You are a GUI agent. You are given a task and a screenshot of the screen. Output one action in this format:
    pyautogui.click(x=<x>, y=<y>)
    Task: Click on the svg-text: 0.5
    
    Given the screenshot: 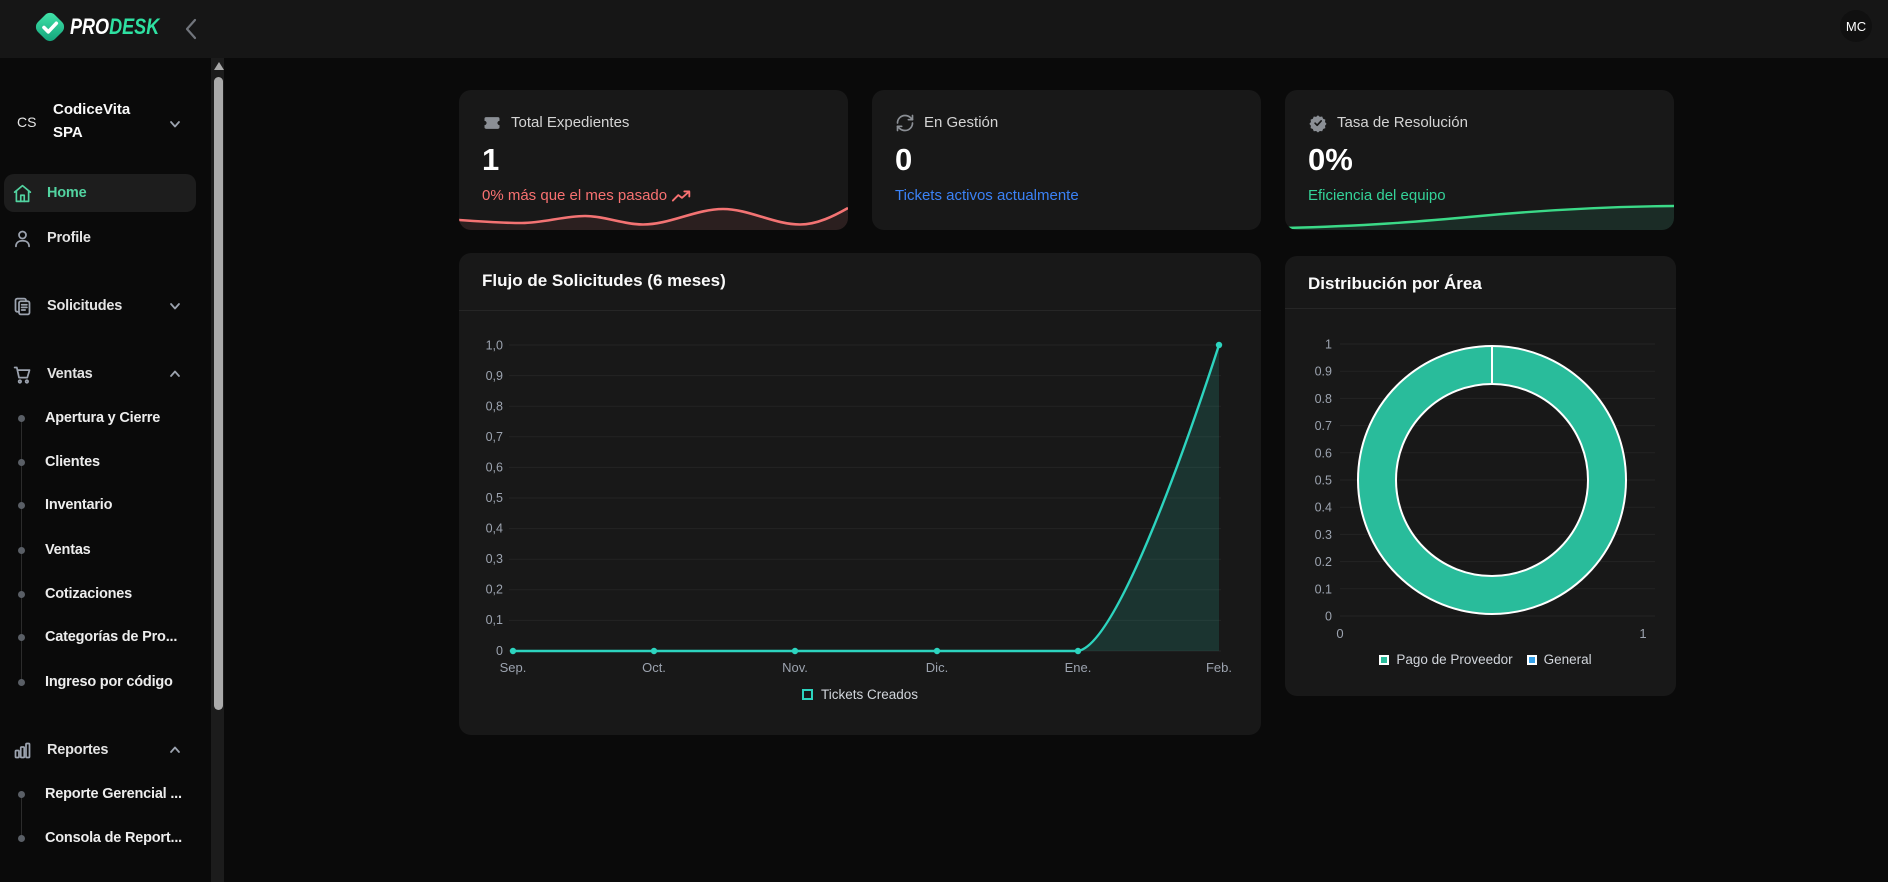 What is the action you would take?
    pyautogui.click(x=1323, y=481)
    